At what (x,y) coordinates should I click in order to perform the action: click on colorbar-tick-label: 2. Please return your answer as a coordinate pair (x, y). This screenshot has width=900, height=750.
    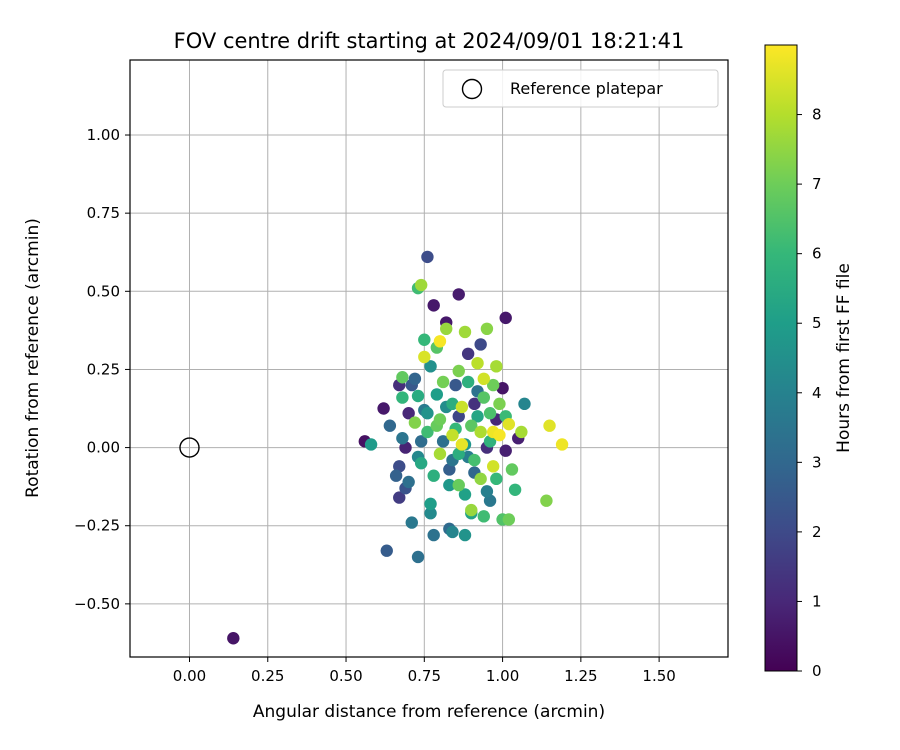
    Looking at the image, I should click on (817, 532).